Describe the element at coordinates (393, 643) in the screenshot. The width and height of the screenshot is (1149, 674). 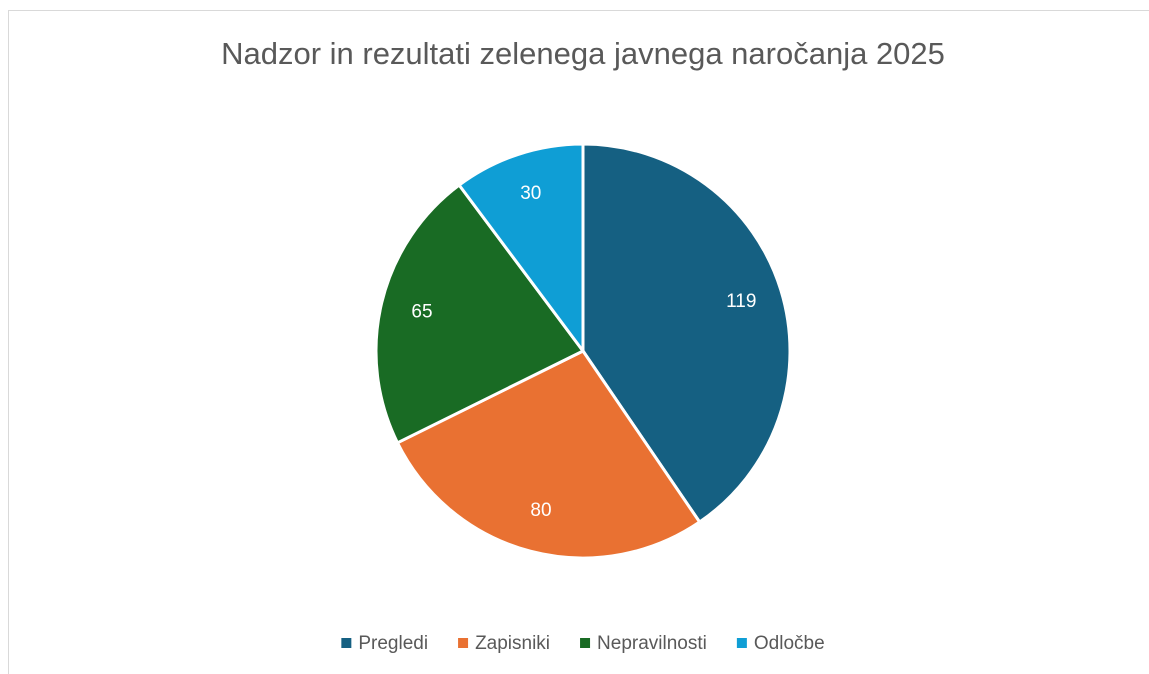
I see `legend-label: Pregledi` at that location.